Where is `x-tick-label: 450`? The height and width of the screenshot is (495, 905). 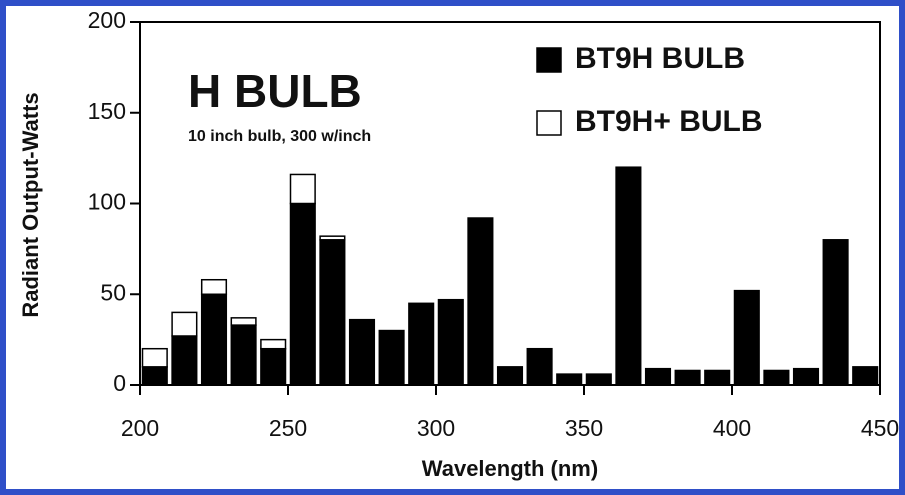
x-tick-label: 450 is located at coordinates (880, 428).